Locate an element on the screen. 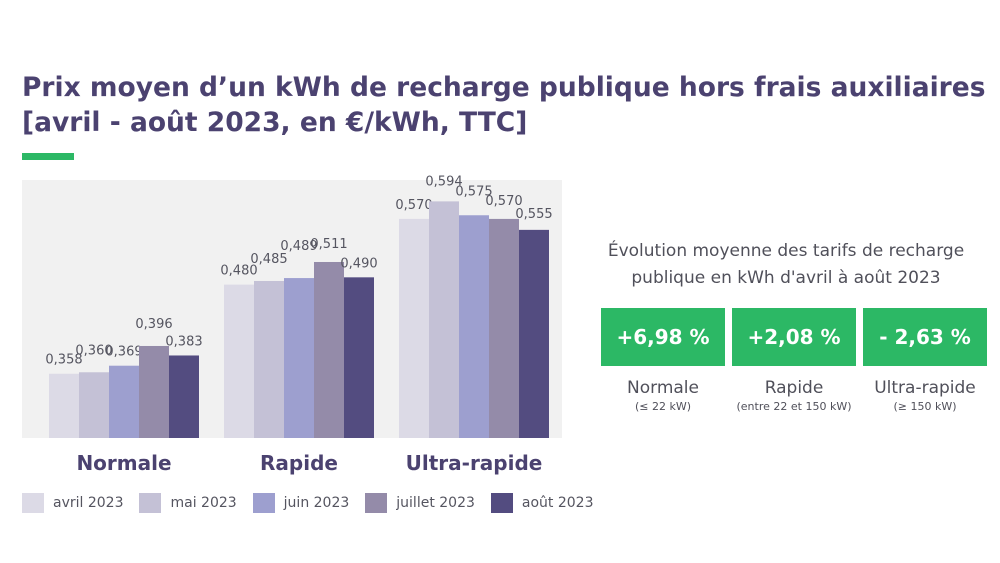  evolution-range: (≥ 150 kW) is located at coordinates (925, 406).